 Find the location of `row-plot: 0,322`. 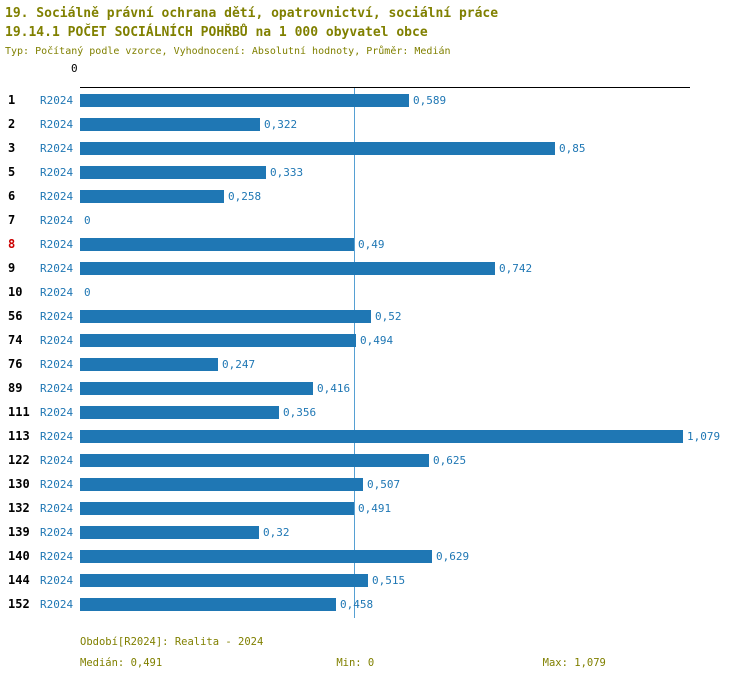

row-plot: 0,322 is located at coordinates (415, 124).